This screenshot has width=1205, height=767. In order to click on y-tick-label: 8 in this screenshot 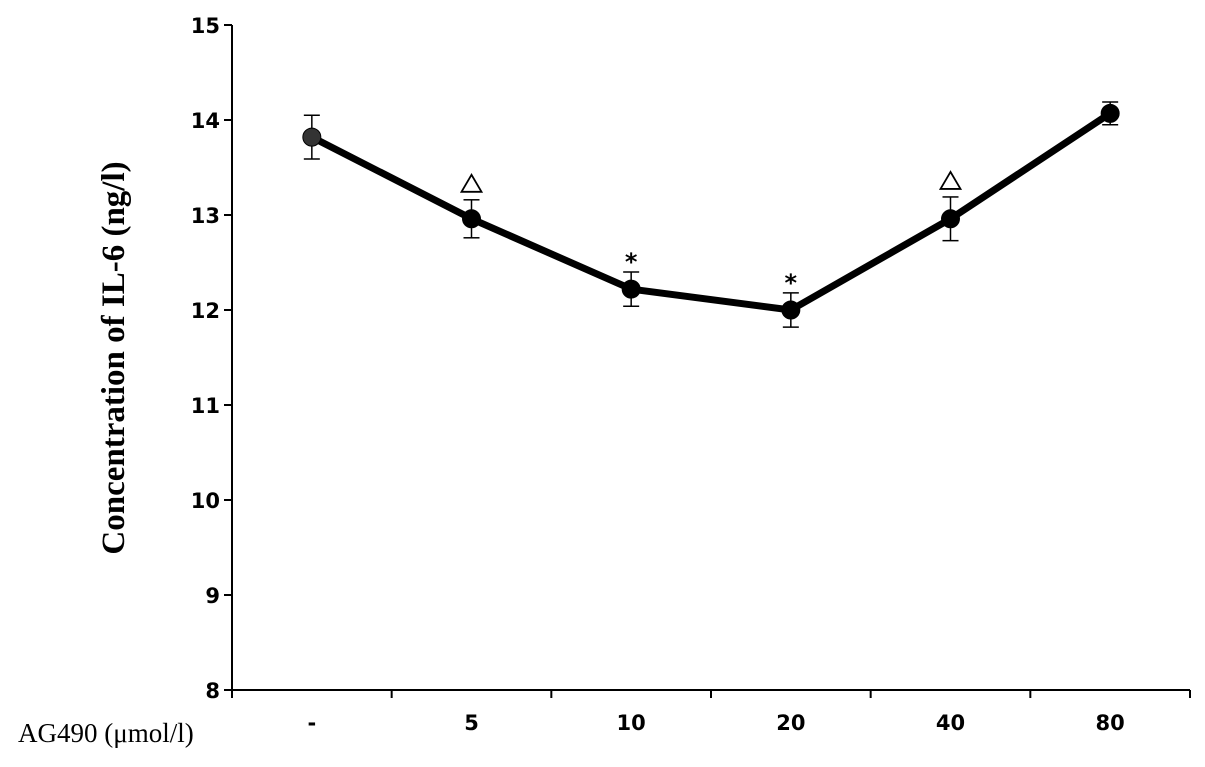, I will do `click(212, 691)`.